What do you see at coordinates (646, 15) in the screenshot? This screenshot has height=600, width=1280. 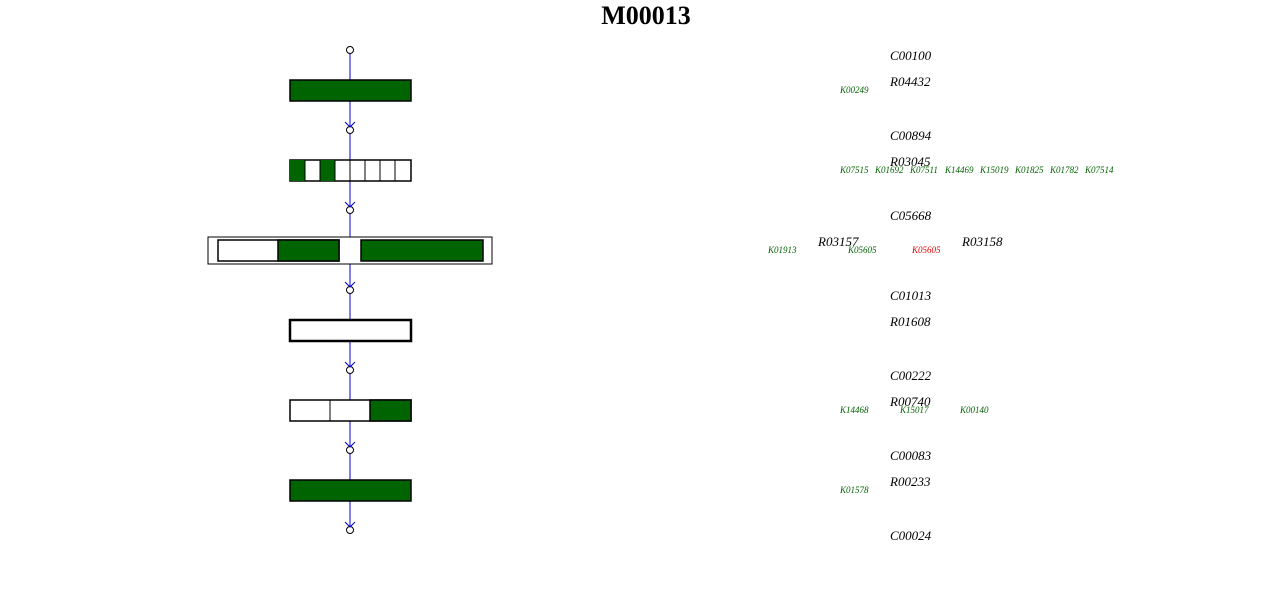 I see `module-title: M00013` at bounding box center [646, 15].